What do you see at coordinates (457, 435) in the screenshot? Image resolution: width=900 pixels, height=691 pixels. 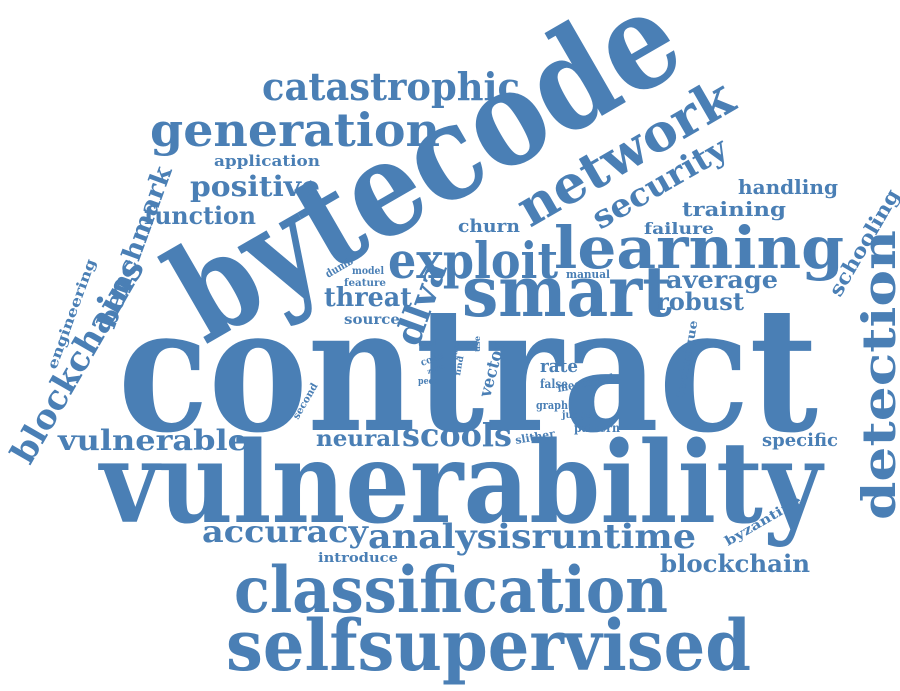 I see `word-scools: scools` at bounding box center [457, 435].